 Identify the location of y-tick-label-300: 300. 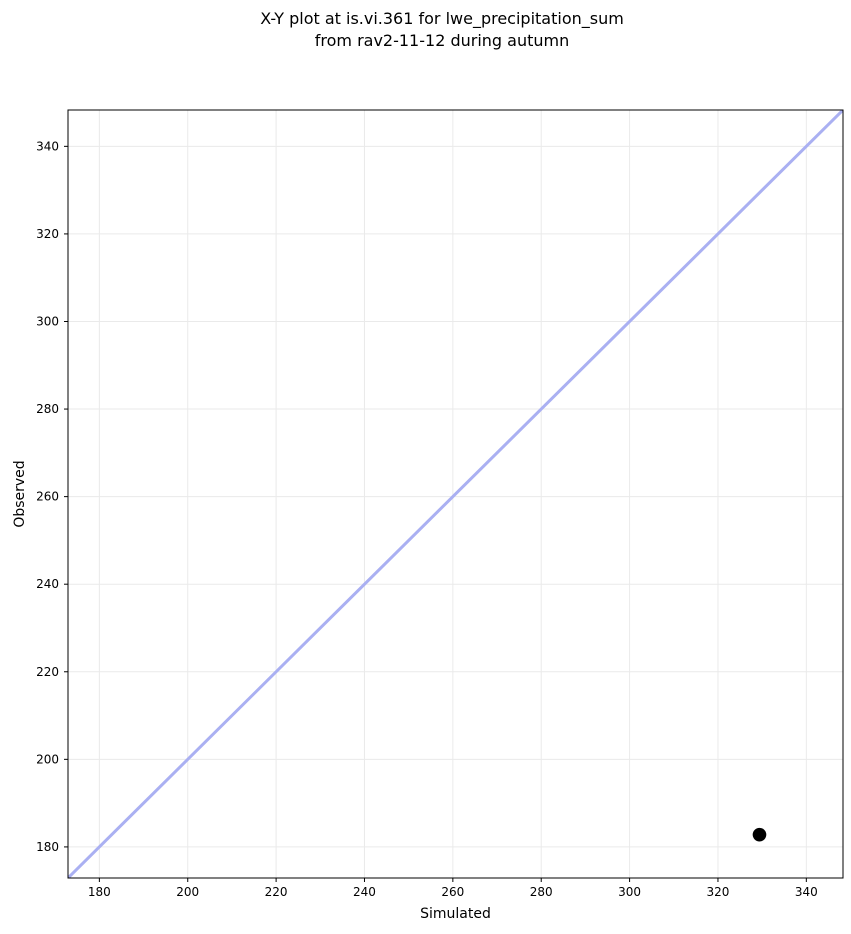
(47, 321).